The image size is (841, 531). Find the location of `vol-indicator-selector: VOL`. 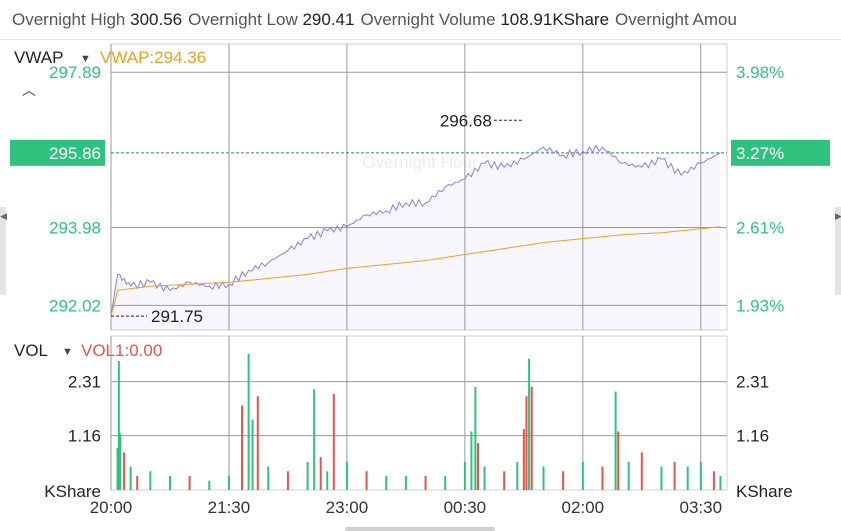

vol-indicator-selector: VOL is located at coordinates (31, 351).